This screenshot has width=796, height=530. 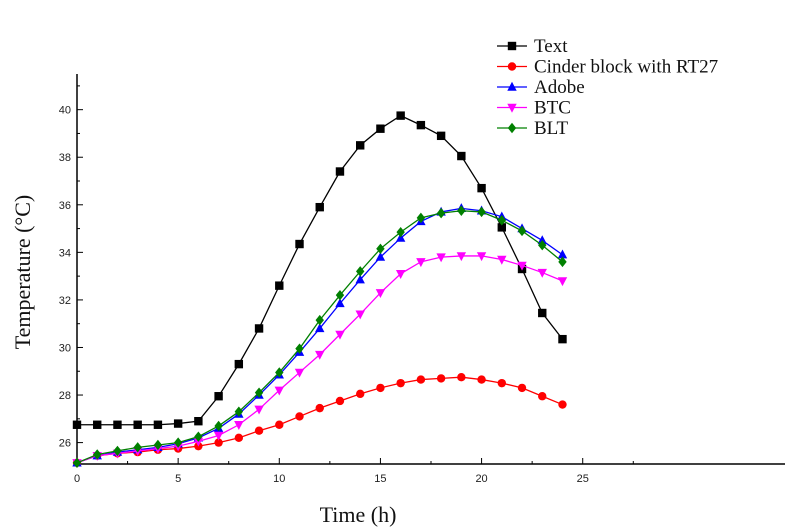 What do you see at coordinates (512, 66) in the screenshot?
I see `legend-marker-cinder-block-with-rt27` at bounding box center [512, 66].